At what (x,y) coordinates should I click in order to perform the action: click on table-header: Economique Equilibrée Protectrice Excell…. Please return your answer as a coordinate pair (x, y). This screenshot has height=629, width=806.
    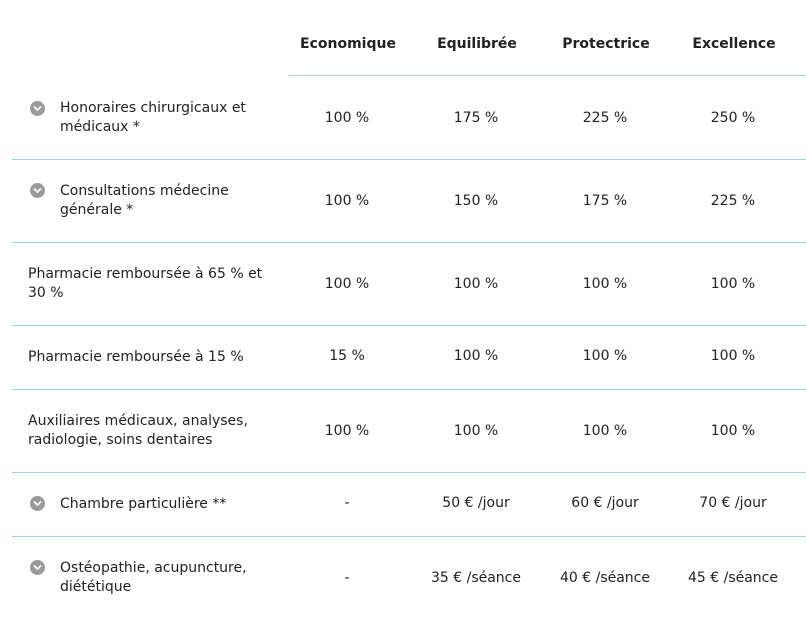
    Looking at the image, I should click on (547, 38).